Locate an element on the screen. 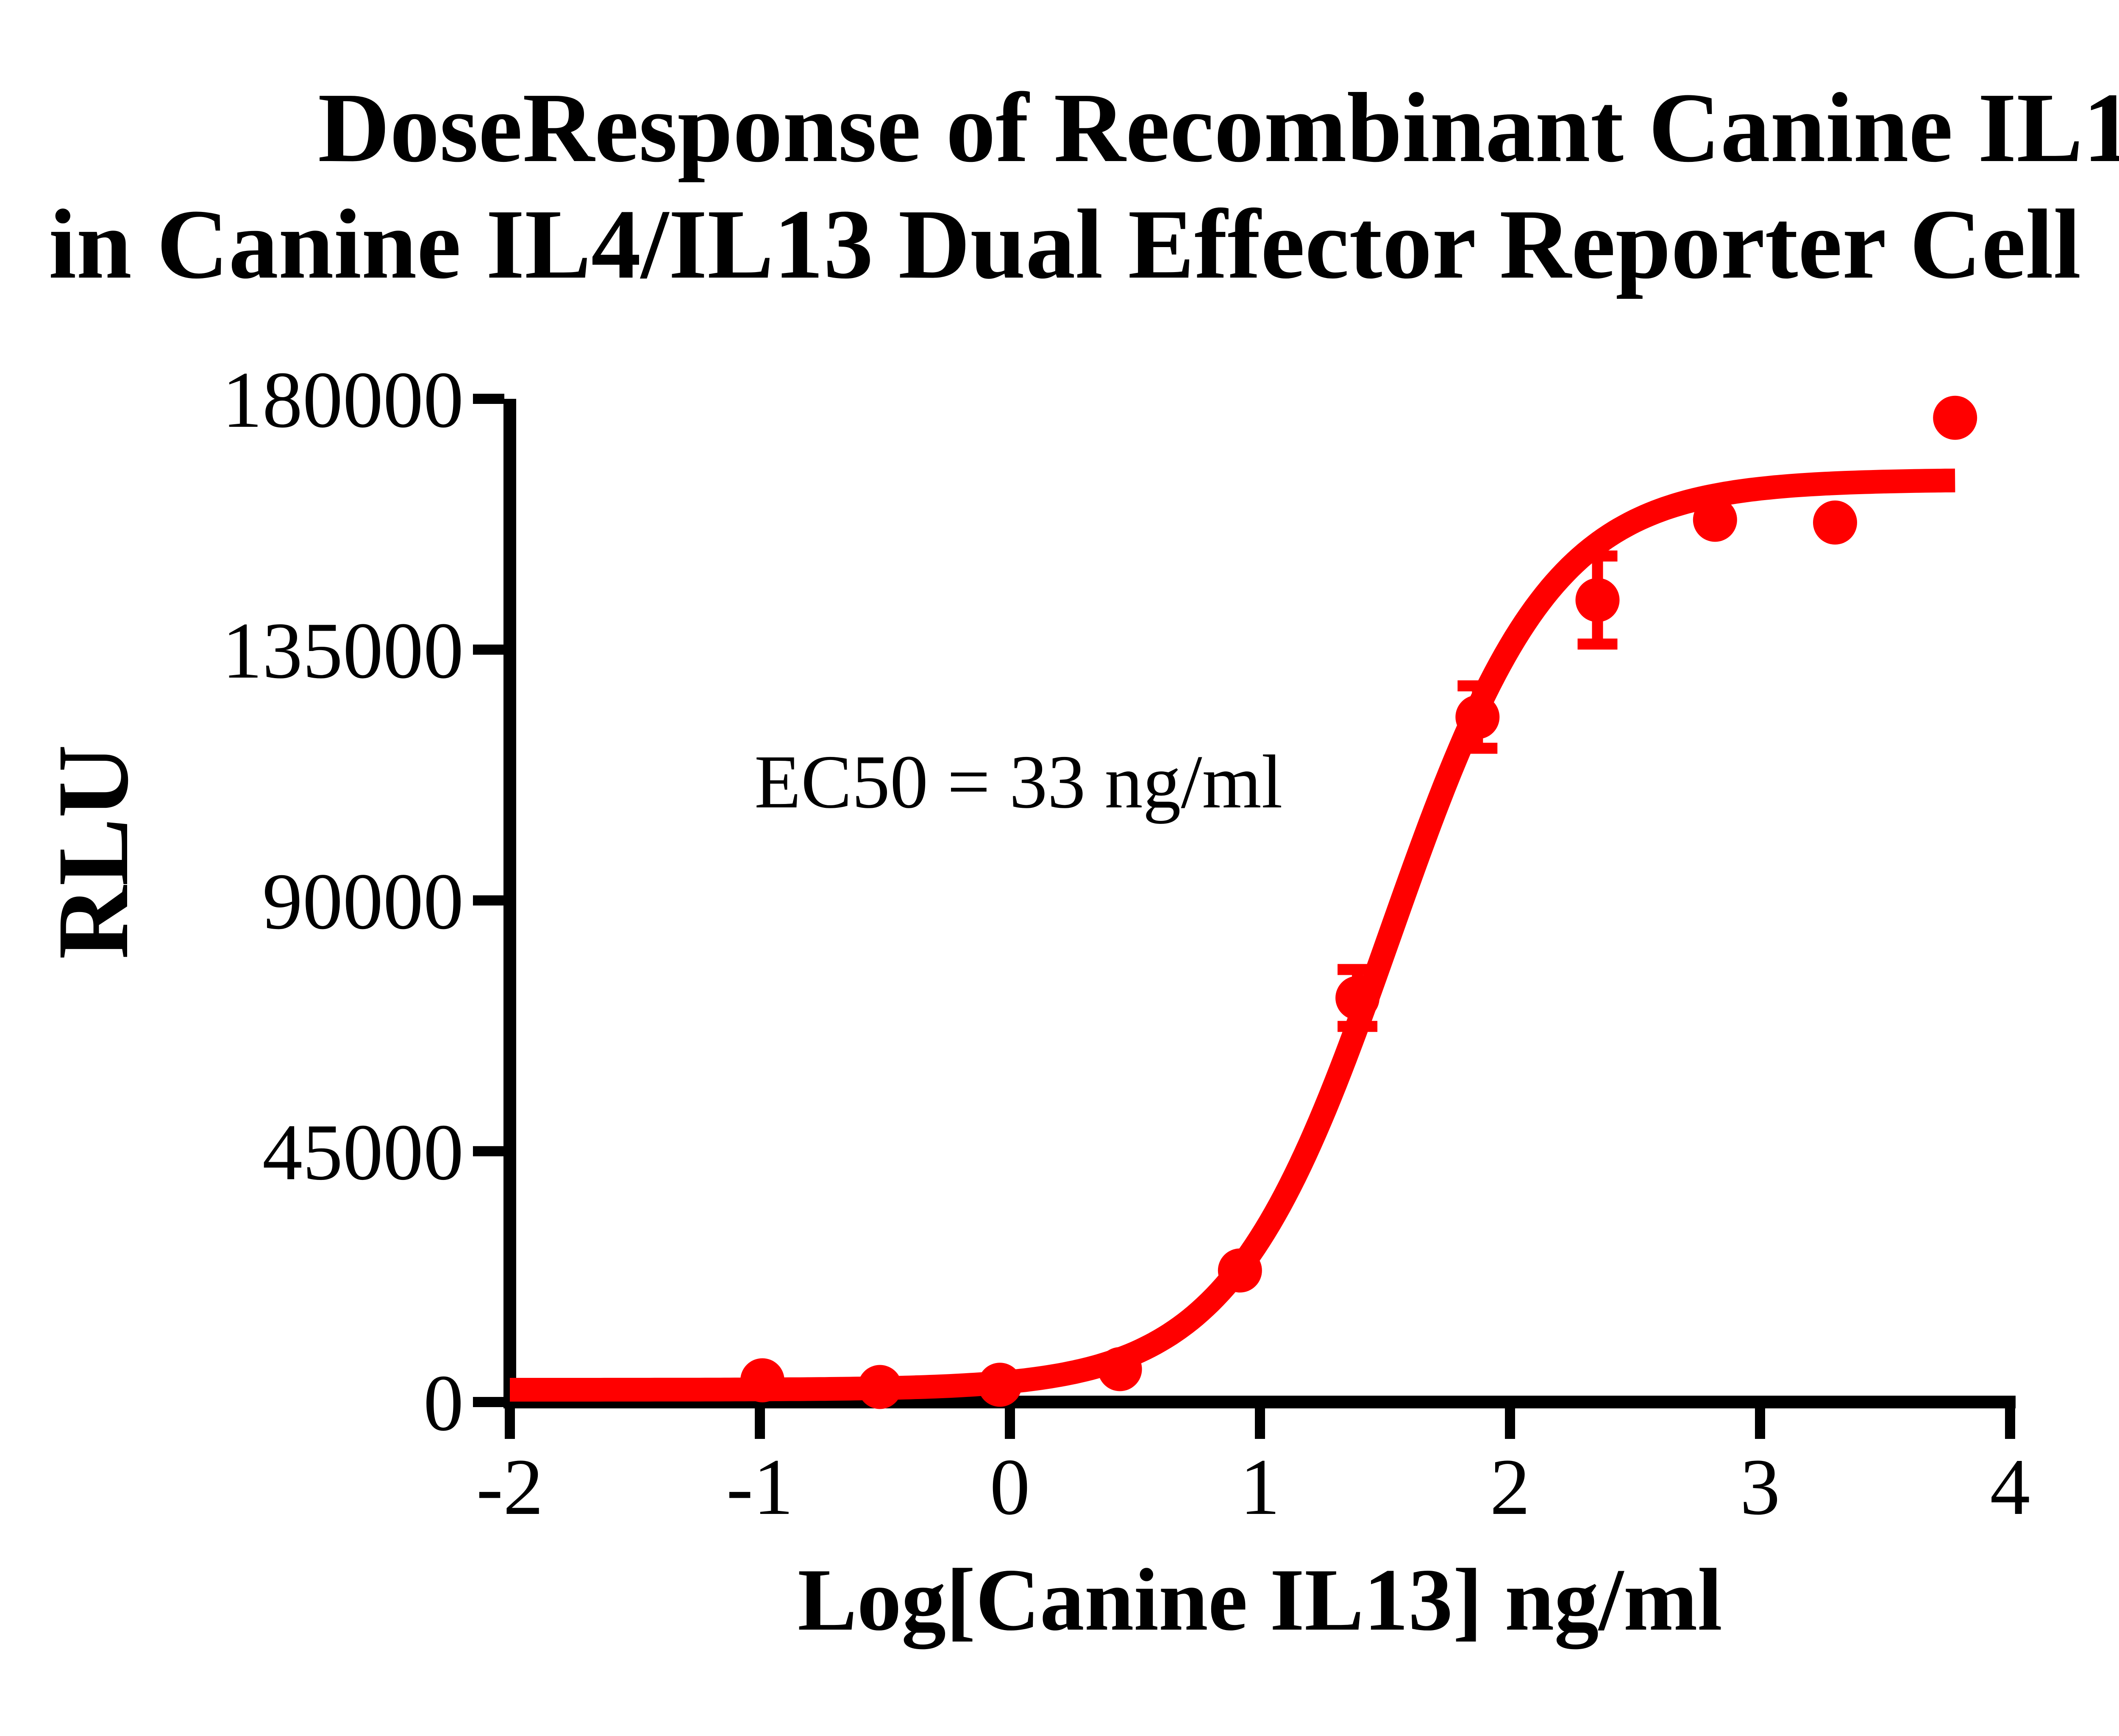 This screenshot has width=2119, height=1736. y-tick-label: 0 is located at coordinates (444, 1403).